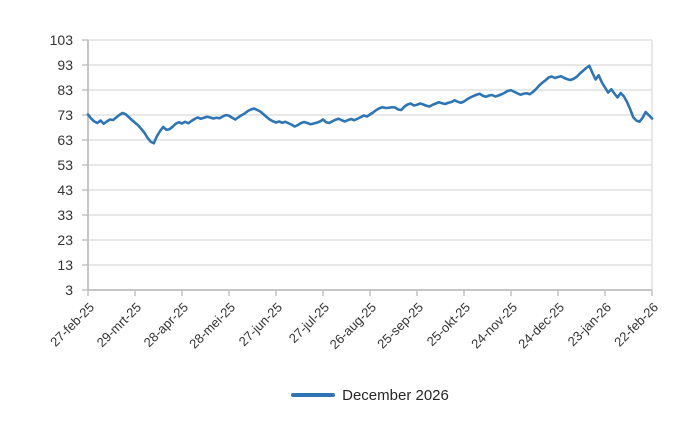  What do you see at coordinates (119, 325) in the screenshot?
I see `x-axis-tick-label: 29-mrt-25` at bounding box center [119, 325].